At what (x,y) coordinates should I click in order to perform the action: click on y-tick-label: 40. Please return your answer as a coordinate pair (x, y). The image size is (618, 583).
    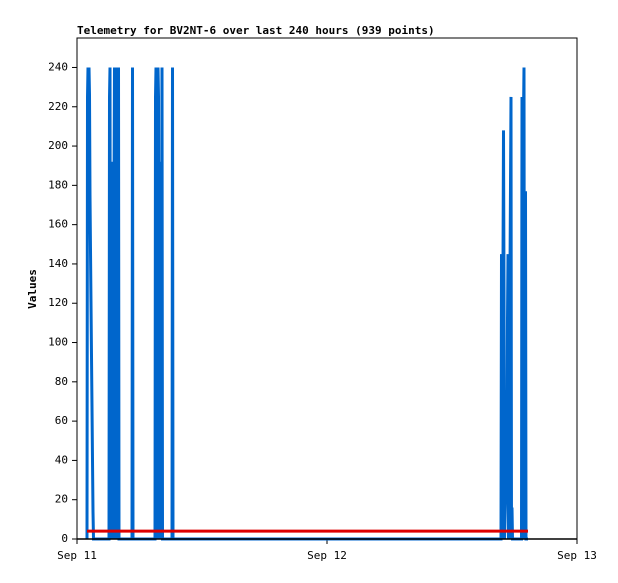
    Looking at the image, I should click on (61, 459).